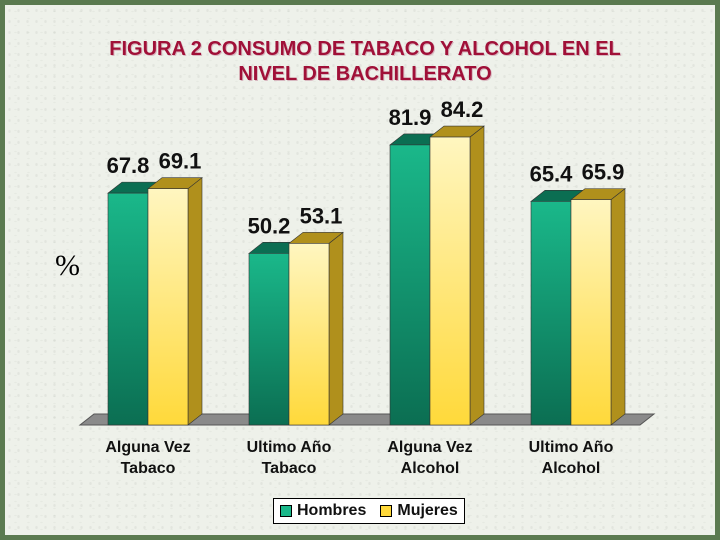  What do you see at coordinates (571, 468) in the screenshot?
I see `category-label-3-line-1: Alcohol` at bounding box center [571, 468].